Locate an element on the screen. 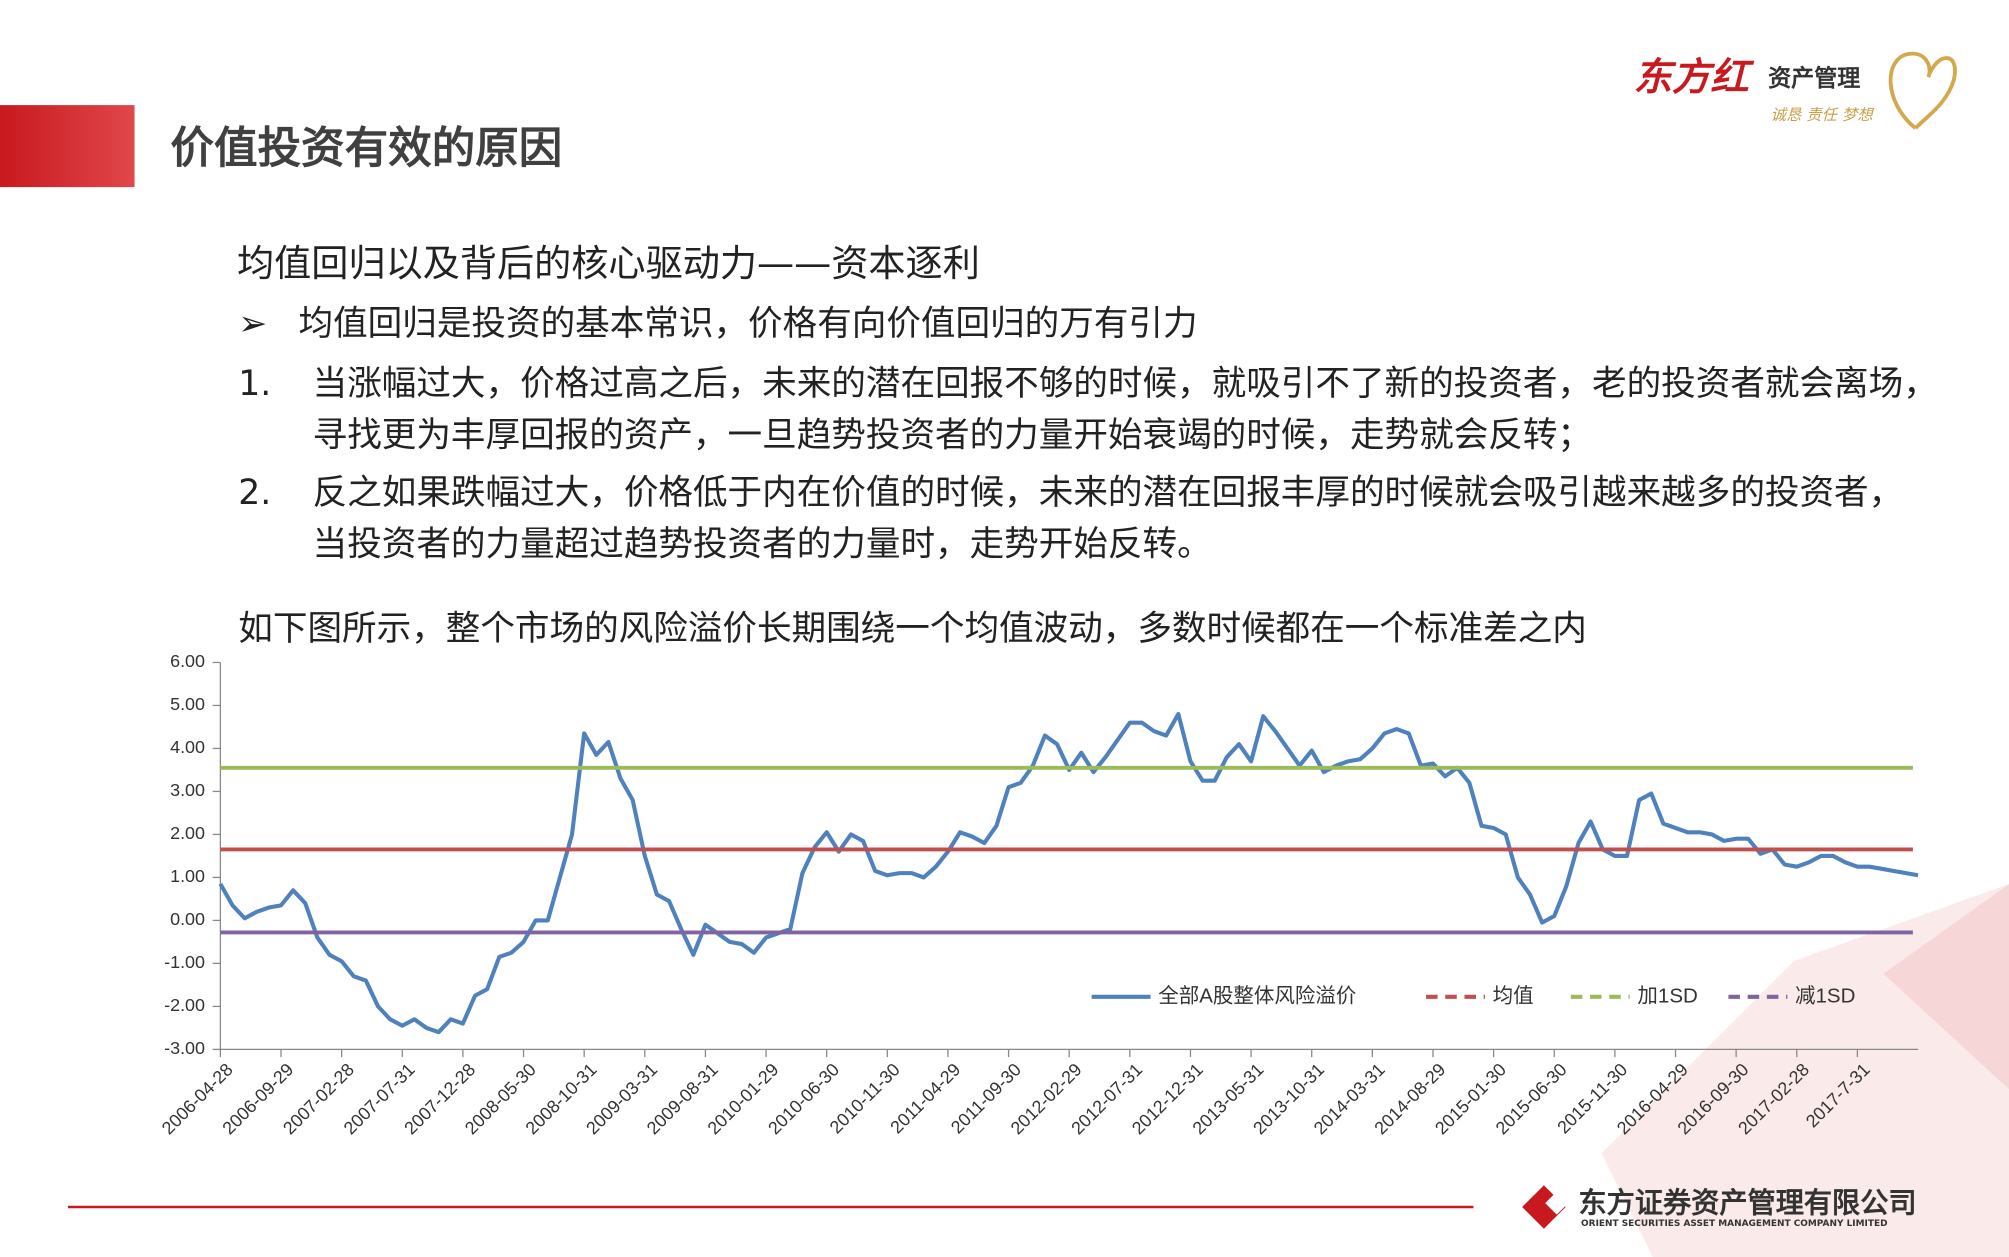  y-tick-label: -1.00 is located at coordinates (184, 962).